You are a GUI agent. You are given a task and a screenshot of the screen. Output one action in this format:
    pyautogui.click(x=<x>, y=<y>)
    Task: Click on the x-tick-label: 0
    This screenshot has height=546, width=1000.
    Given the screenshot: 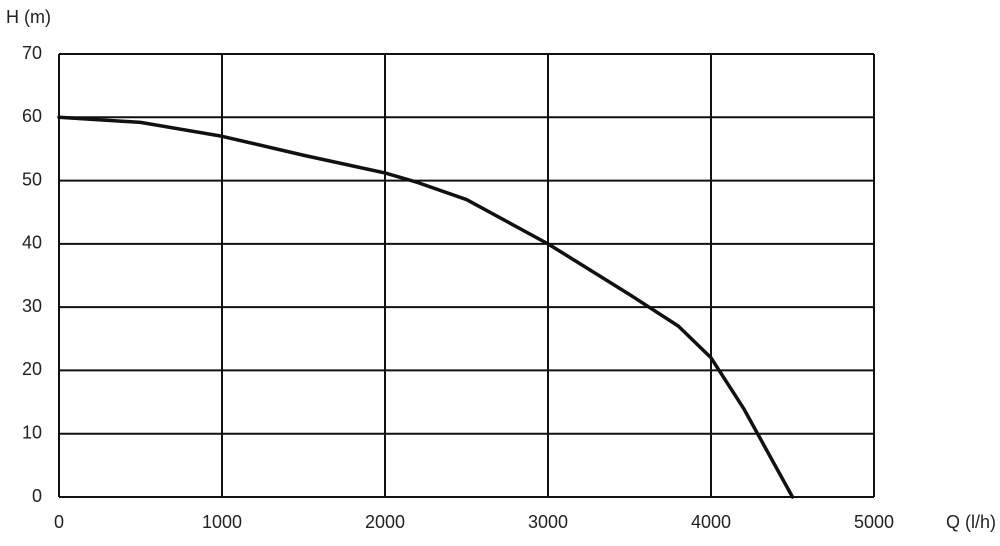 What is the action you would take?
    pyautogui.click(x=59, y=522)
    